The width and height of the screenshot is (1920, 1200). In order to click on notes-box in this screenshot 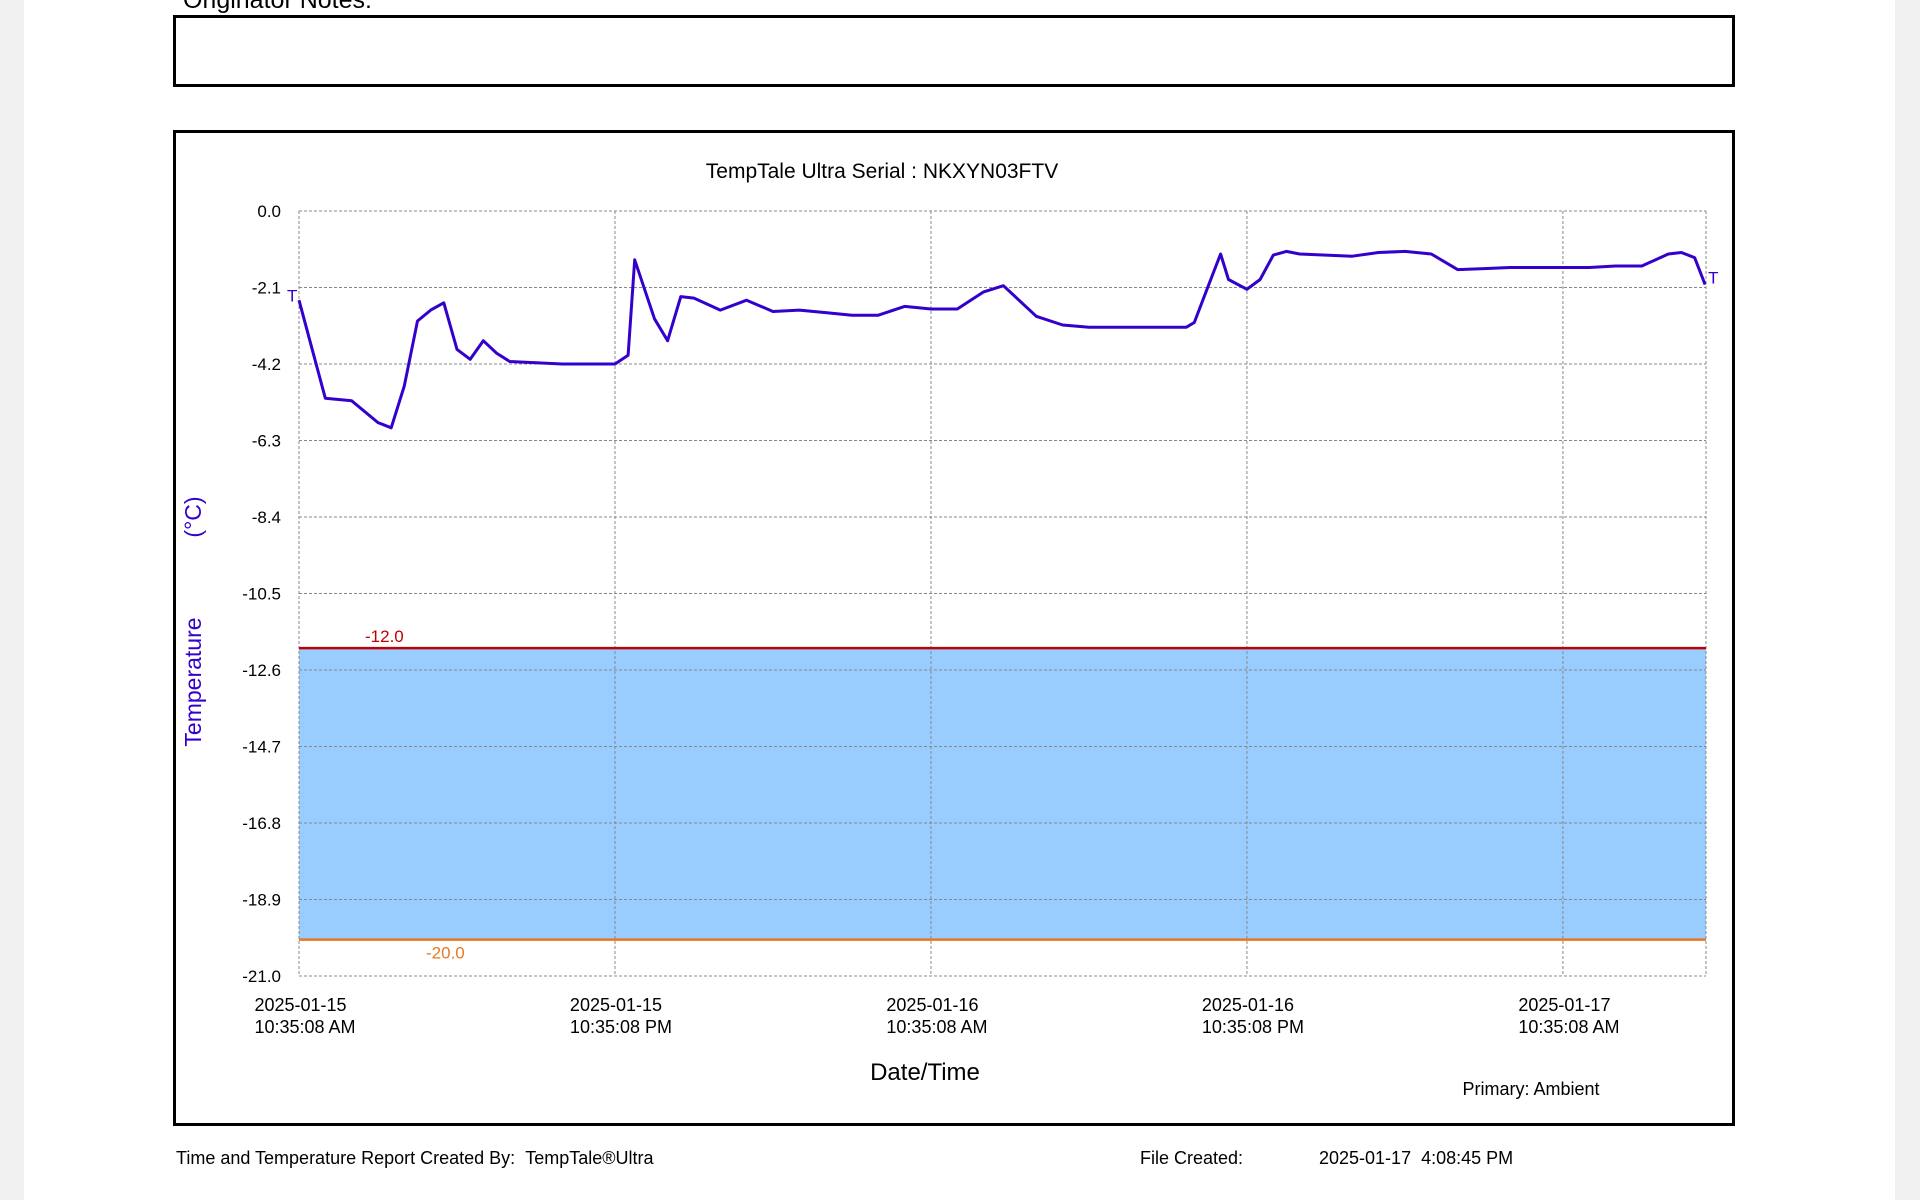, I will do `click(954, 51)`.